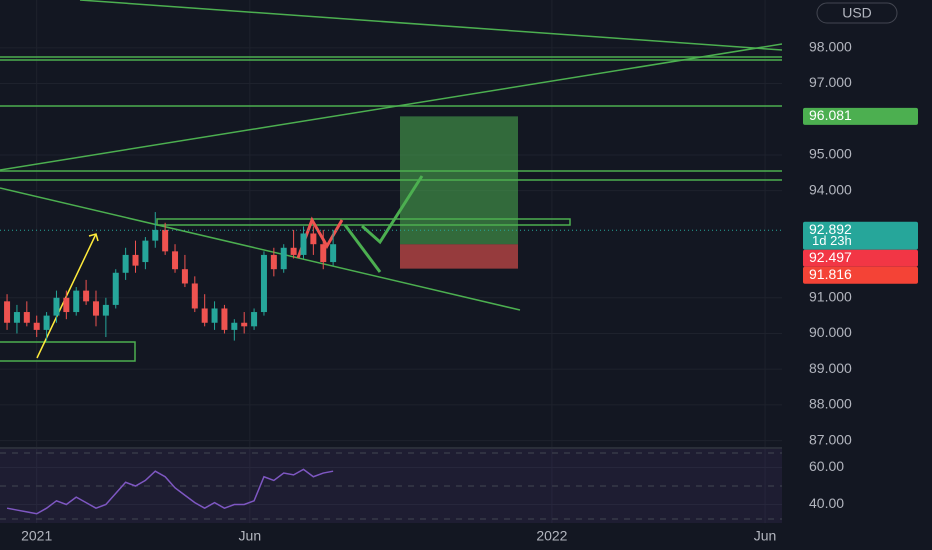  I want to click on y-tick-label: 89.000, so click(830, 368).